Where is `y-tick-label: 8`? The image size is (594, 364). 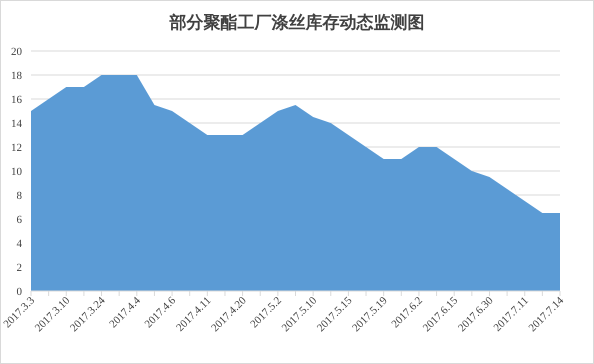
y-tick-label: 8 is located at coordinates (19, 196).